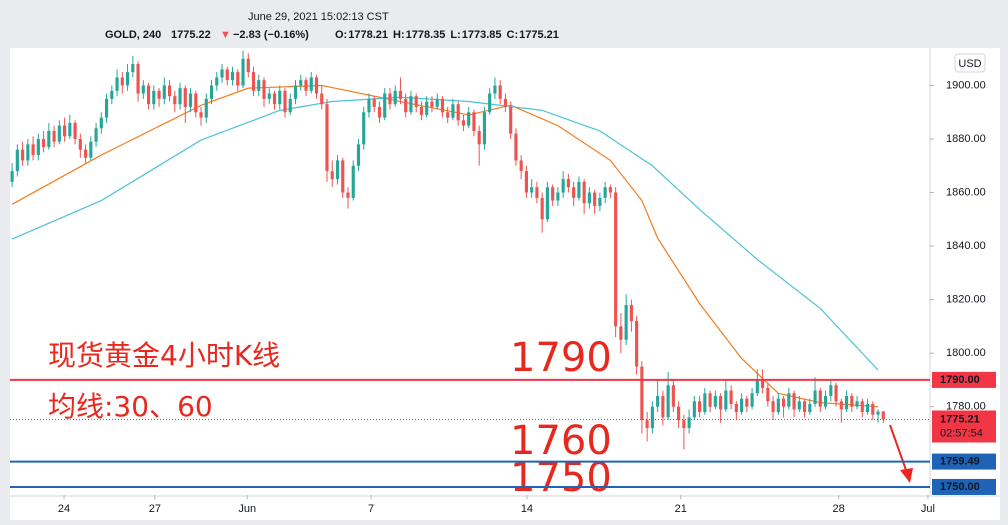 This screenshot has width=1008, height=525. What do you see at coordinates (906, 475) in the screenshot?
I see `arrow-head` at bounding box center [906, 475].